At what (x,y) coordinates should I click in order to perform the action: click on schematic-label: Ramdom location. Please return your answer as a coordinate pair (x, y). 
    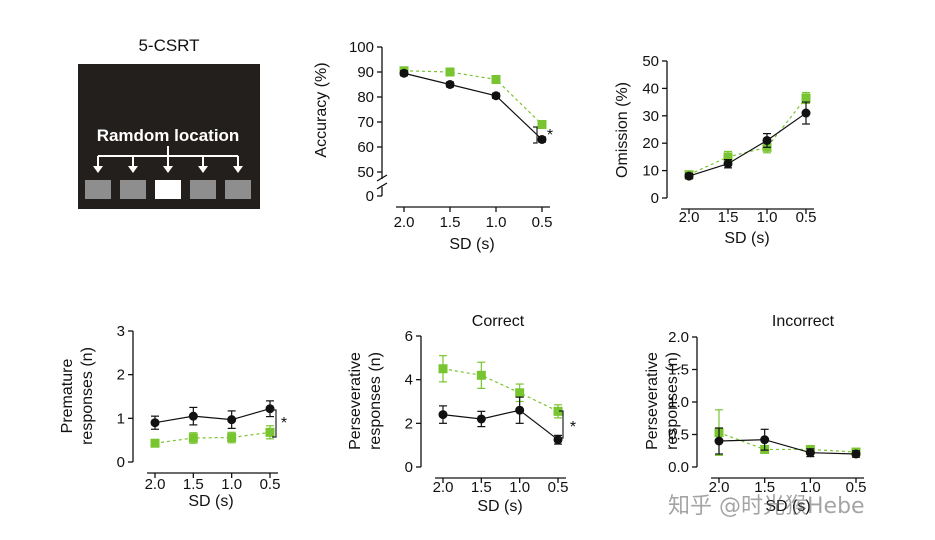
    Looking at the image, I should click on (168, 135).